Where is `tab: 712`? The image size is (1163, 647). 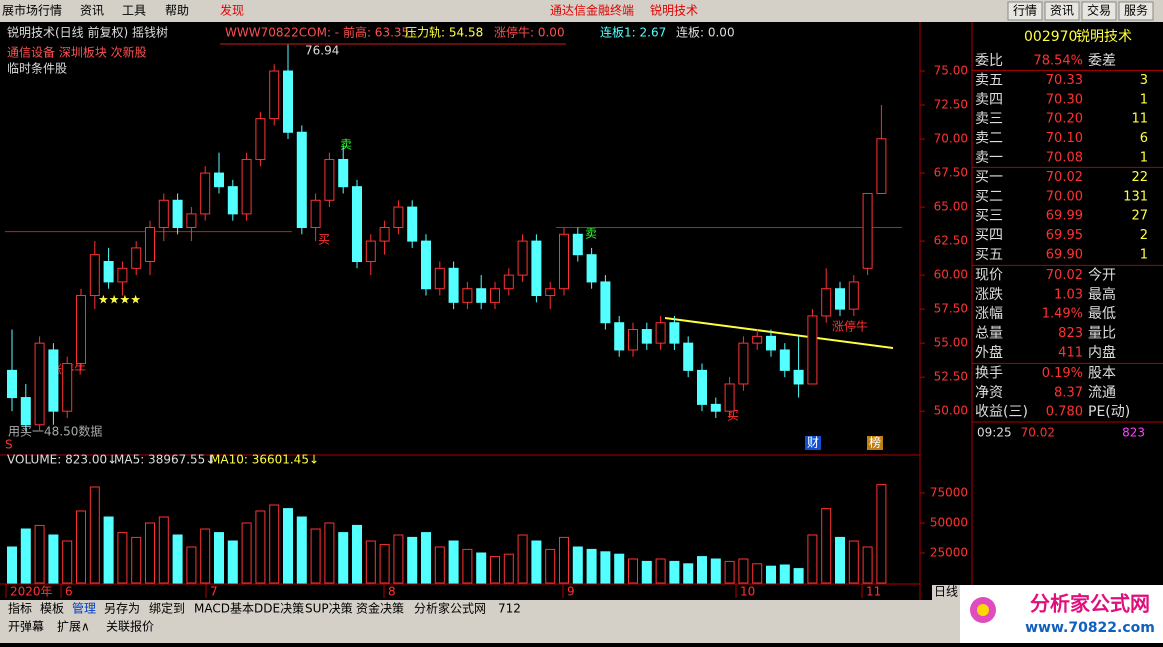
tab: 712 is located at coordinates (509, 609).